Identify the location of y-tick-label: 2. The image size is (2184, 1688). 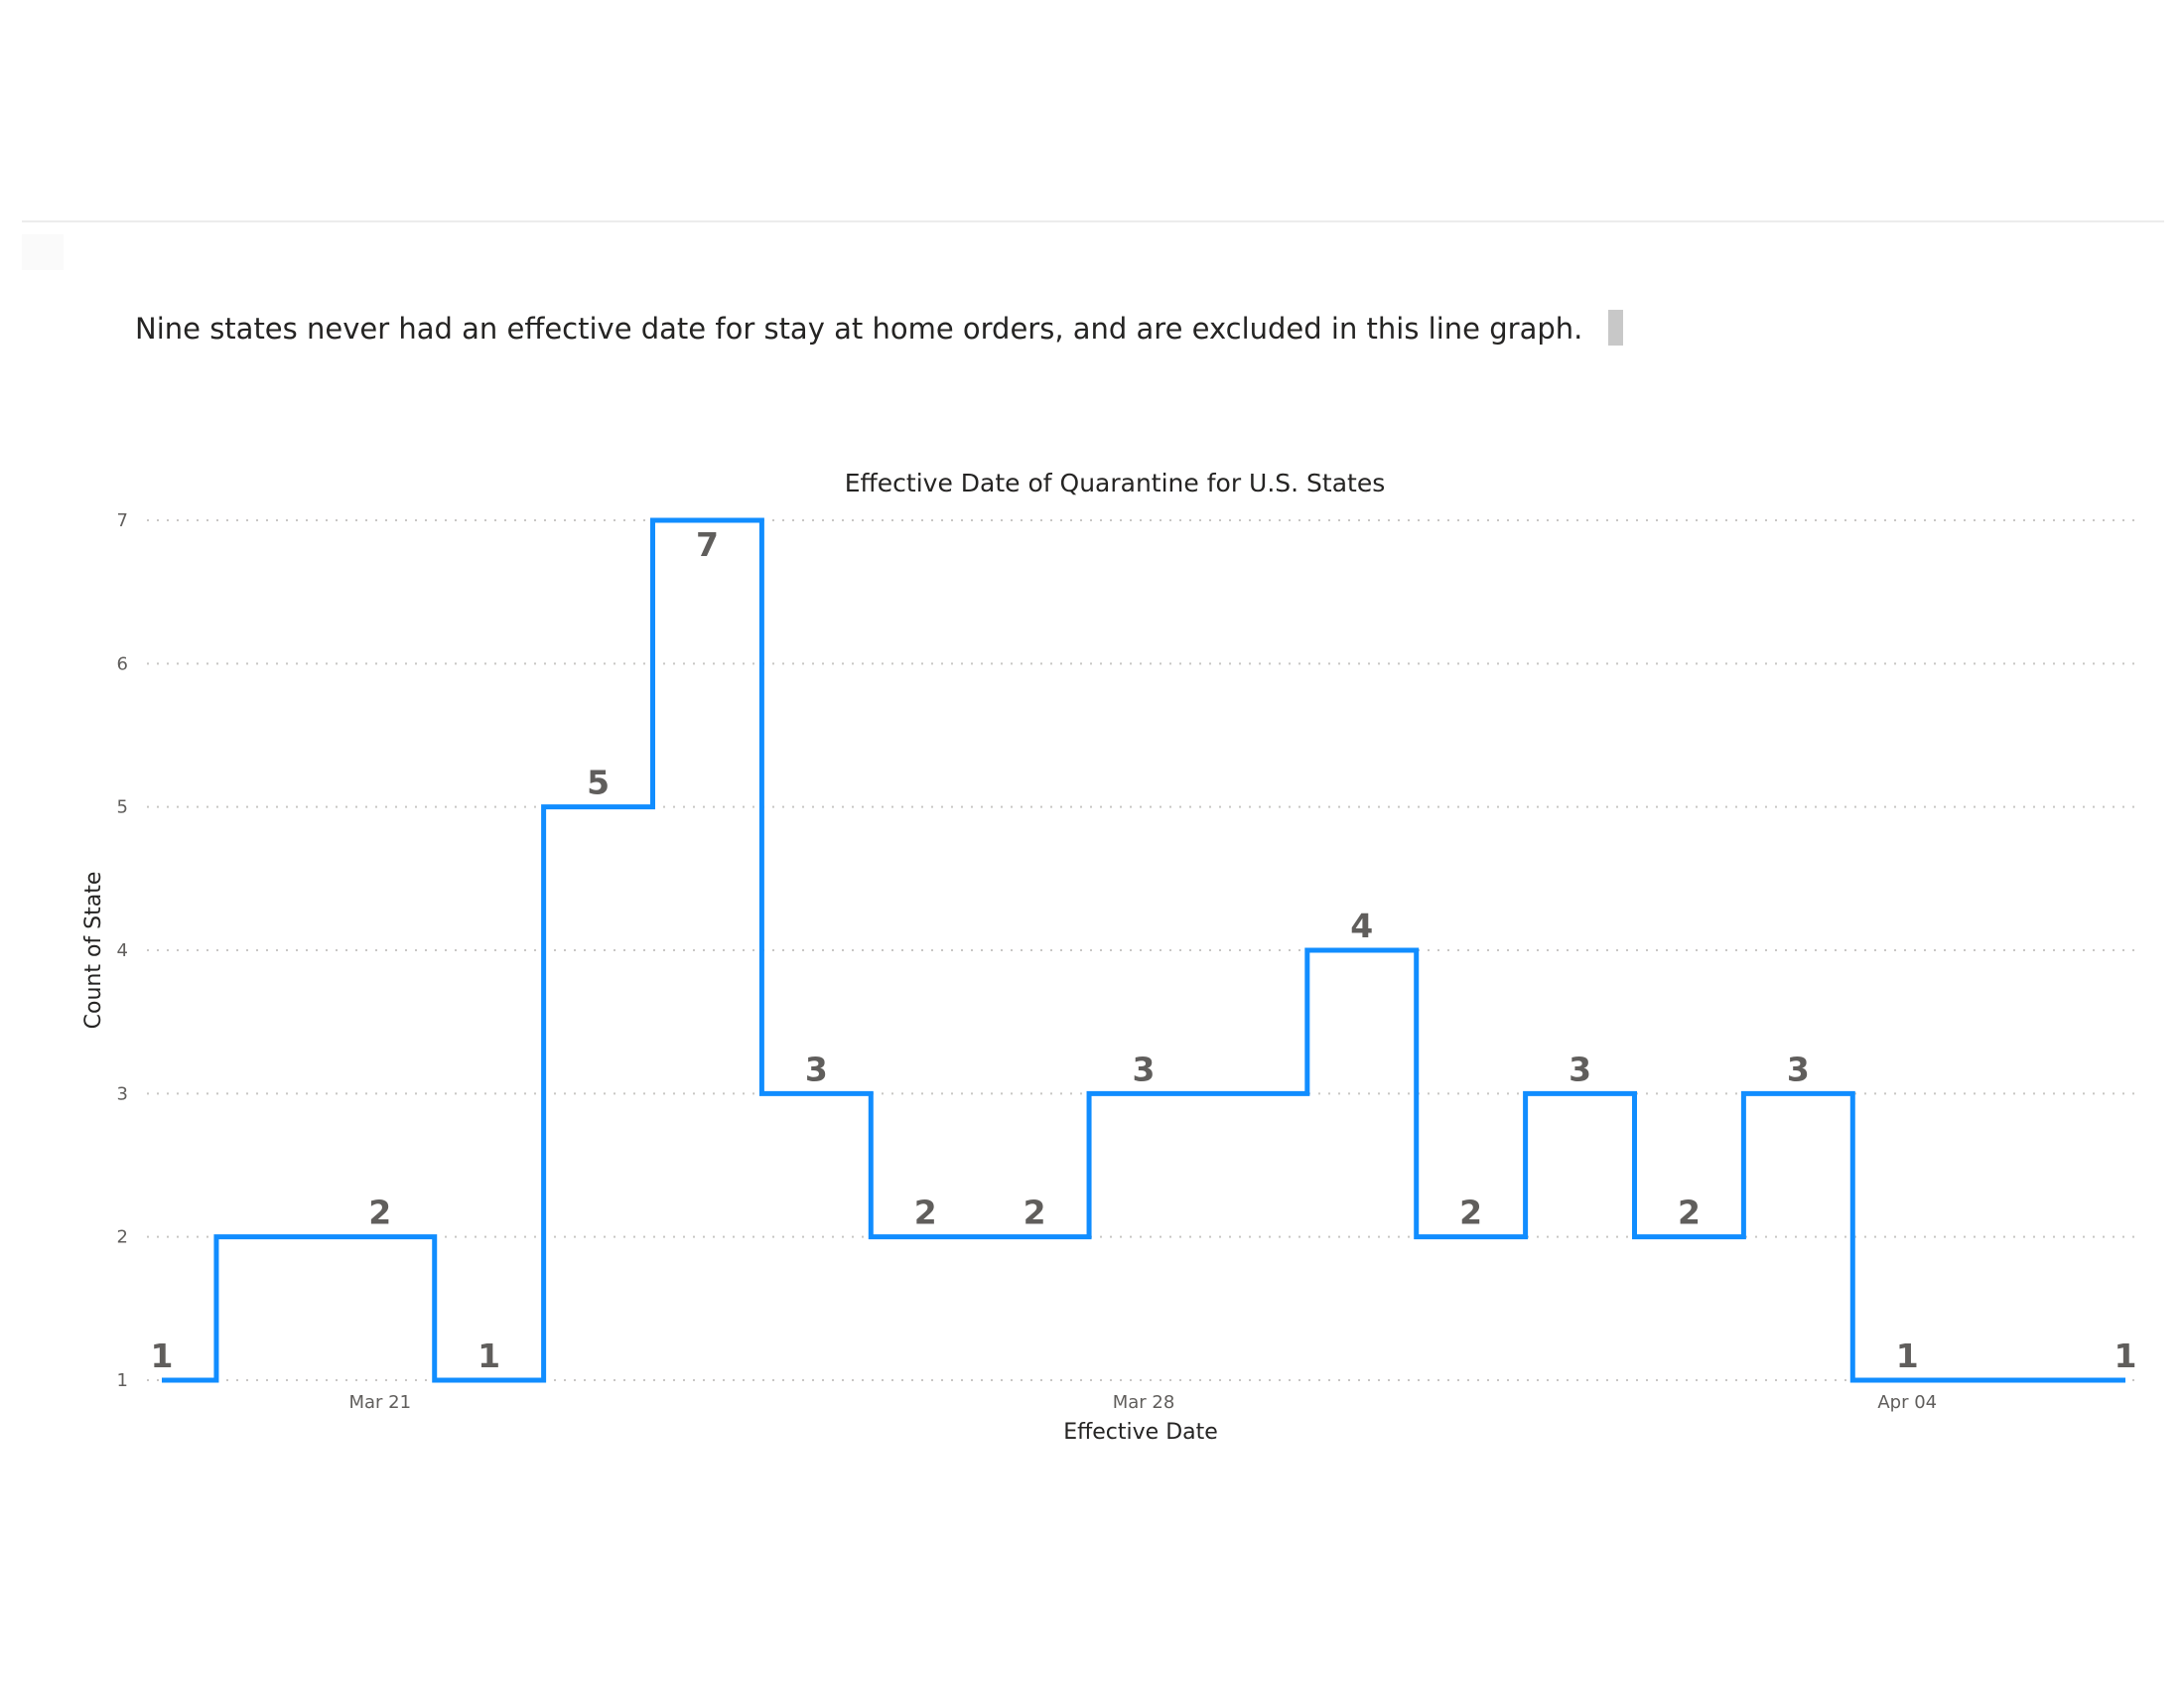
(122, 1237).